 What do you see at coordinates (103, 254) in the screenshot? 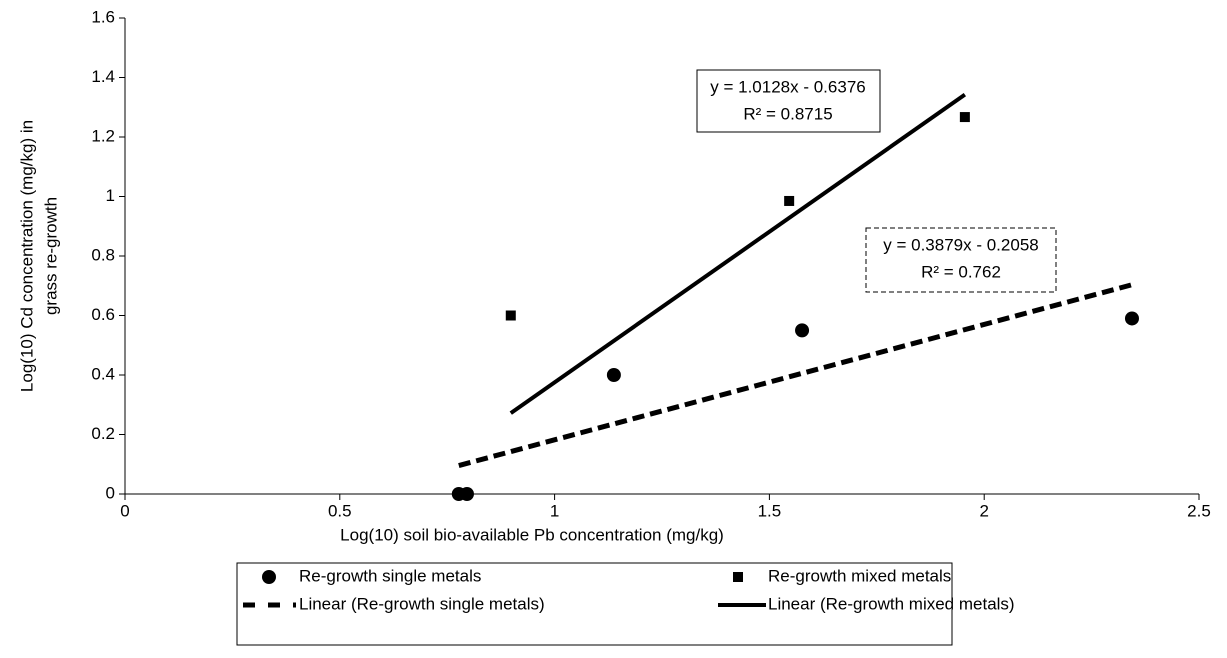
I see `y-tick-label: 0.8` at bounding box center [103, 254].